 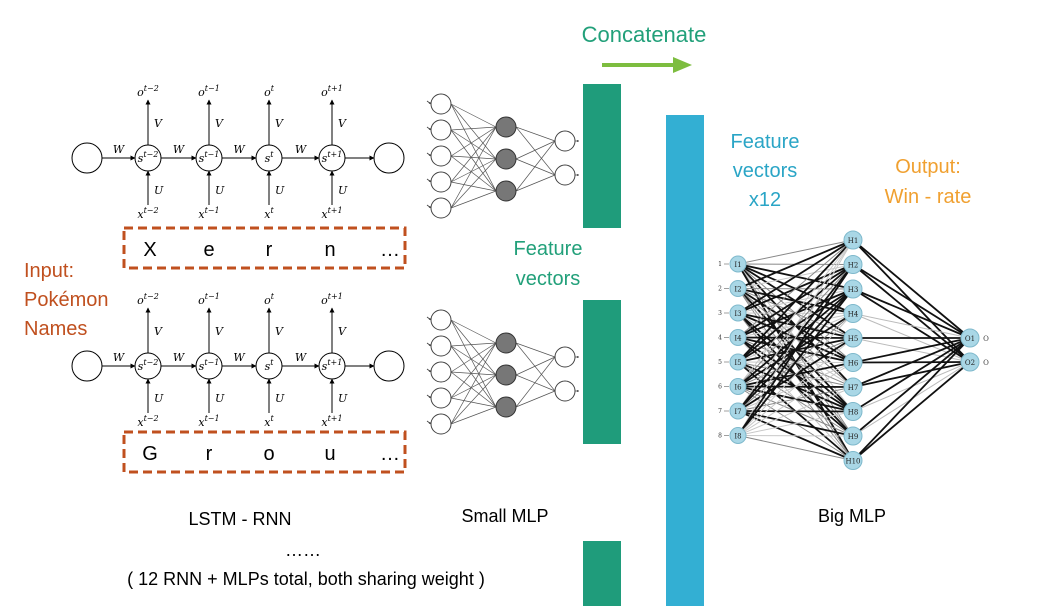 I want to click on big-mlp-input-label: I1, so click(x=737, y=265).